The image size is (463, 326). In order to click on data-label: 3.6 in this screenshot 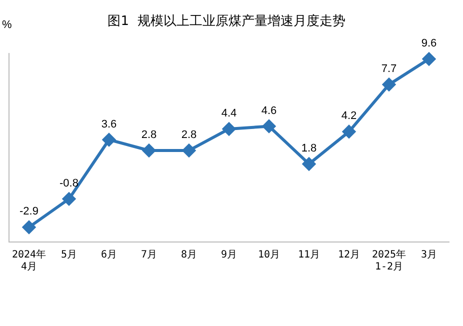, I will do `click(109, 124)`.